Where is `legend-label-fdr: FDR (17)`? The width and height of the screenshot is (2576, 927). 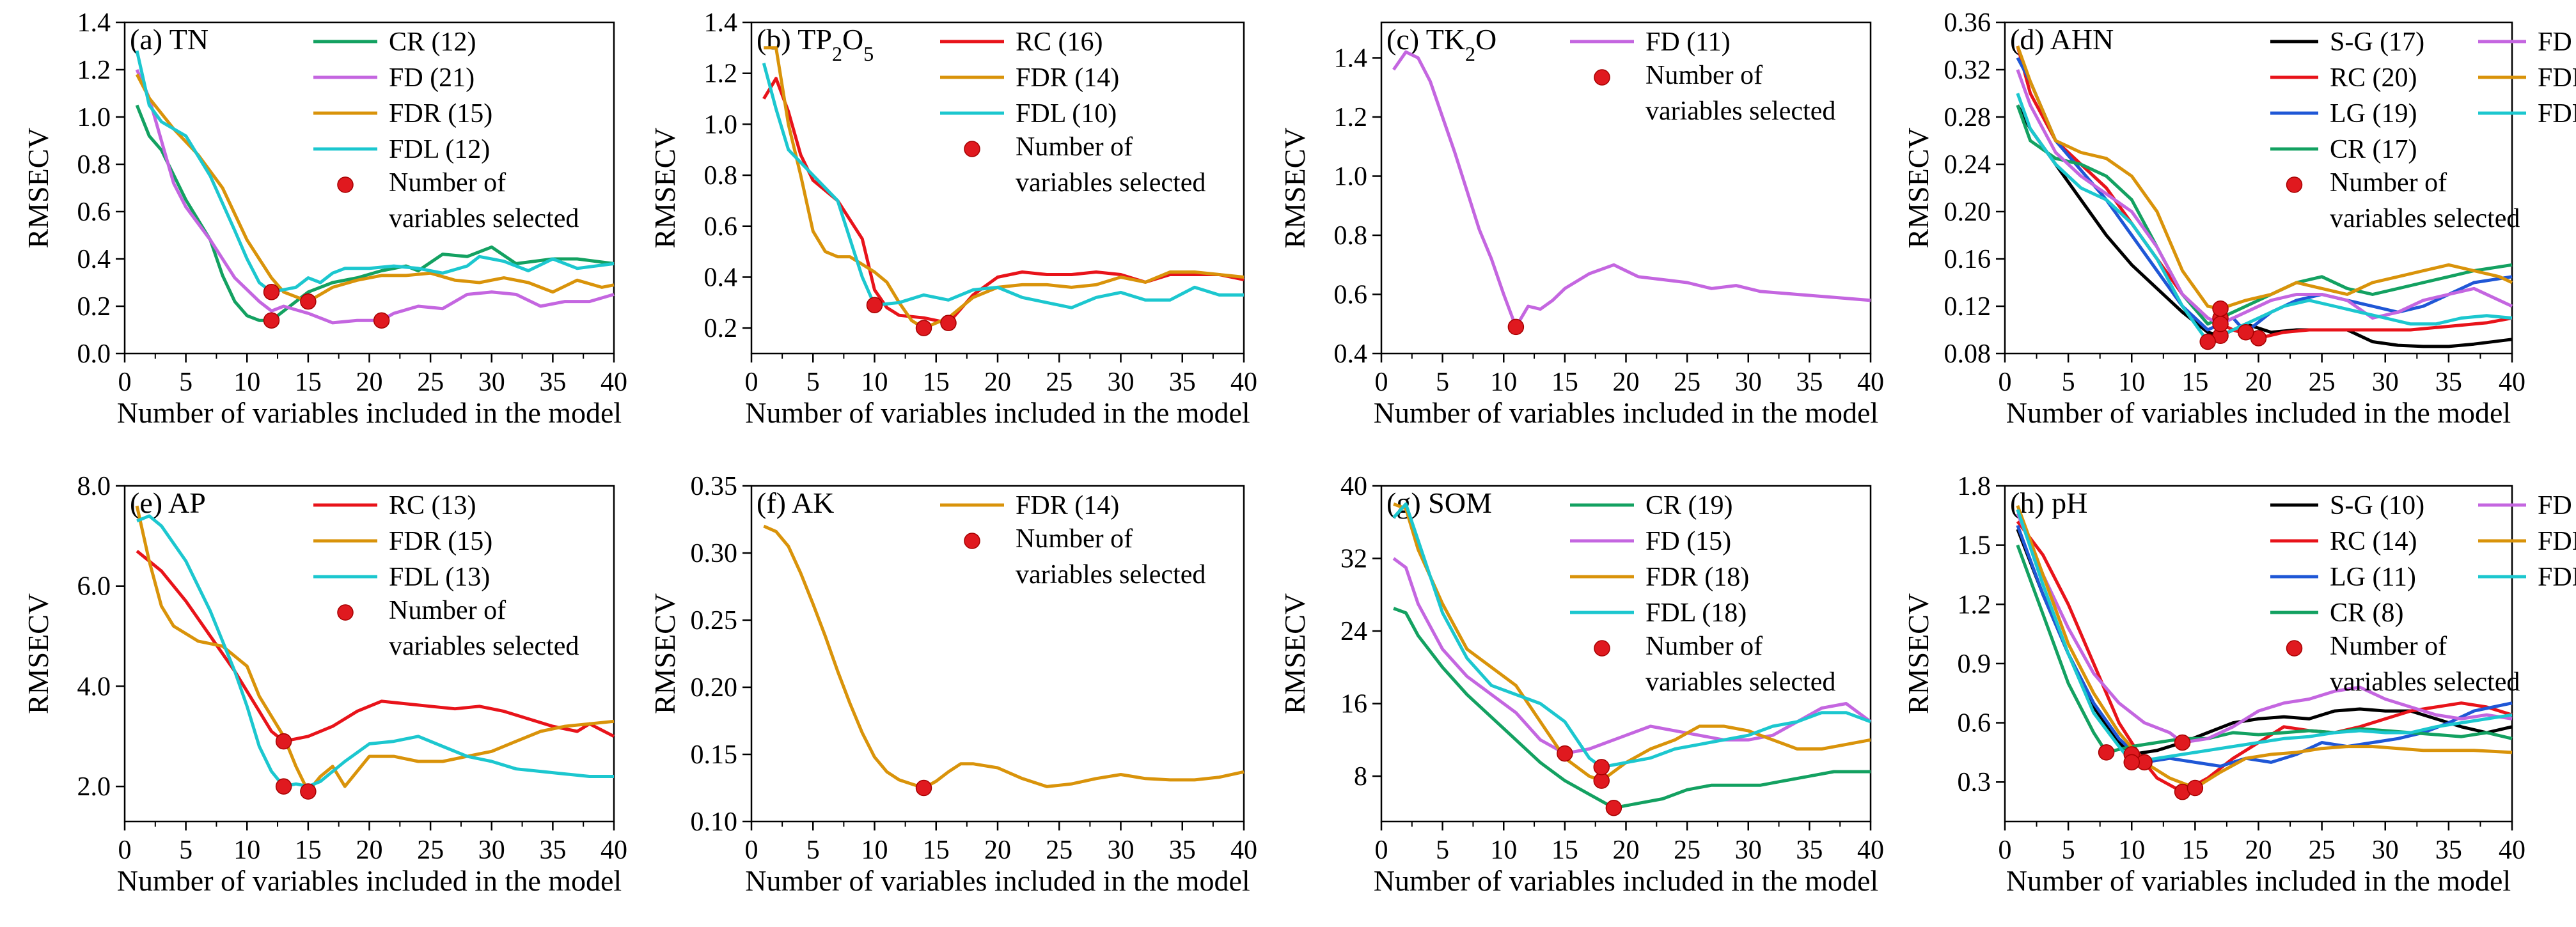 legend-label-fdr: FDR (17) is located at coordinates (2557, 78).